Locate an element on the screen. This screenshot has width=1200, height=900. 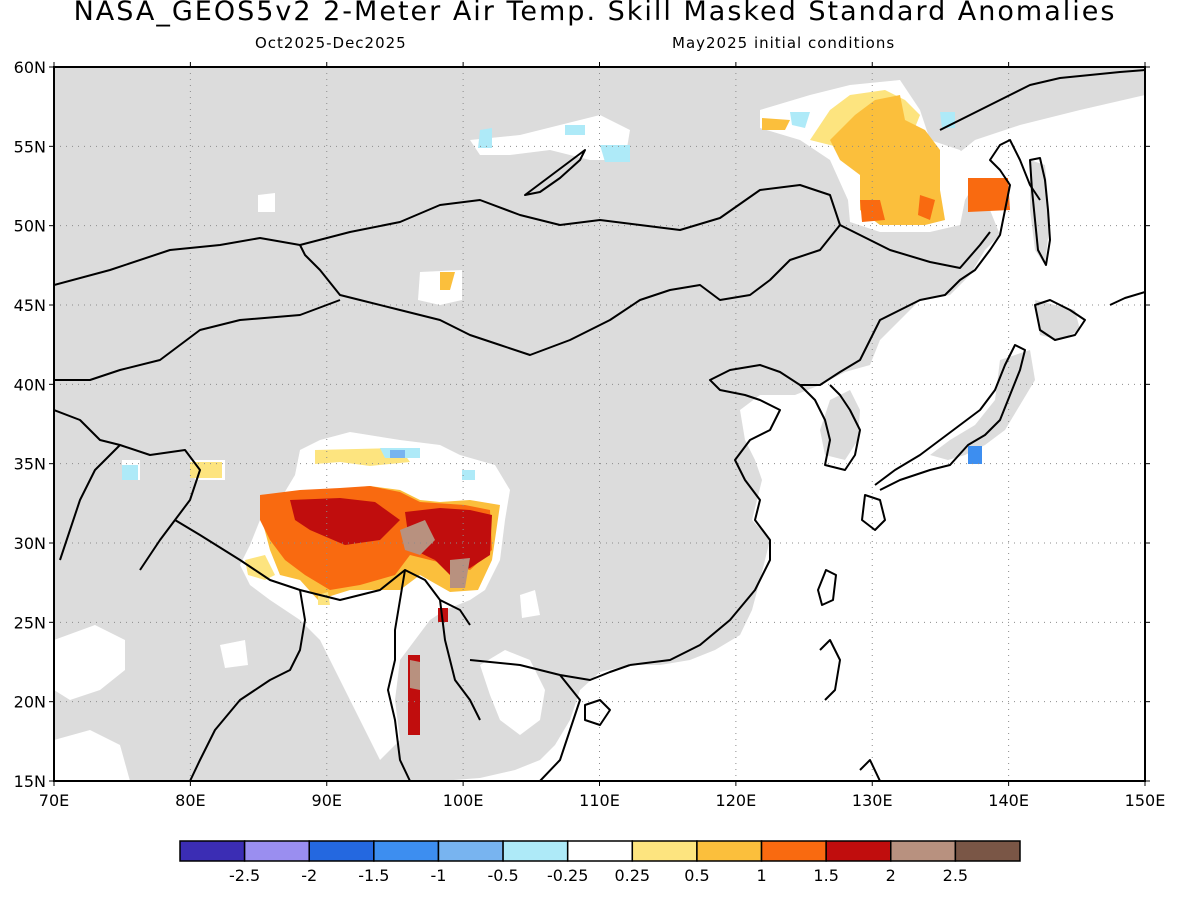
colorbar-label: -2 is located at coordinates (309, 875).